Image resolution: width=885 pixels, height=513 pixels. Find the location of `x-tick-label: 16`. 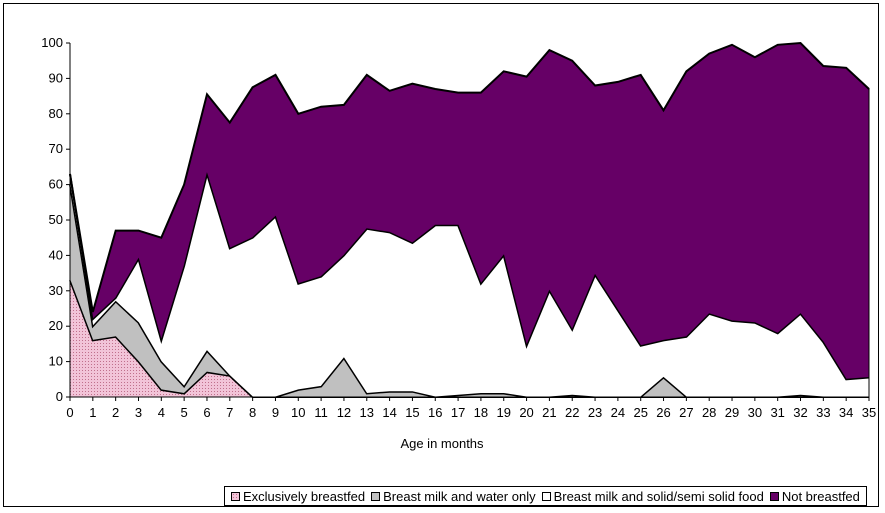

x-tick-label: 16 is located at coordinates (435, 412).